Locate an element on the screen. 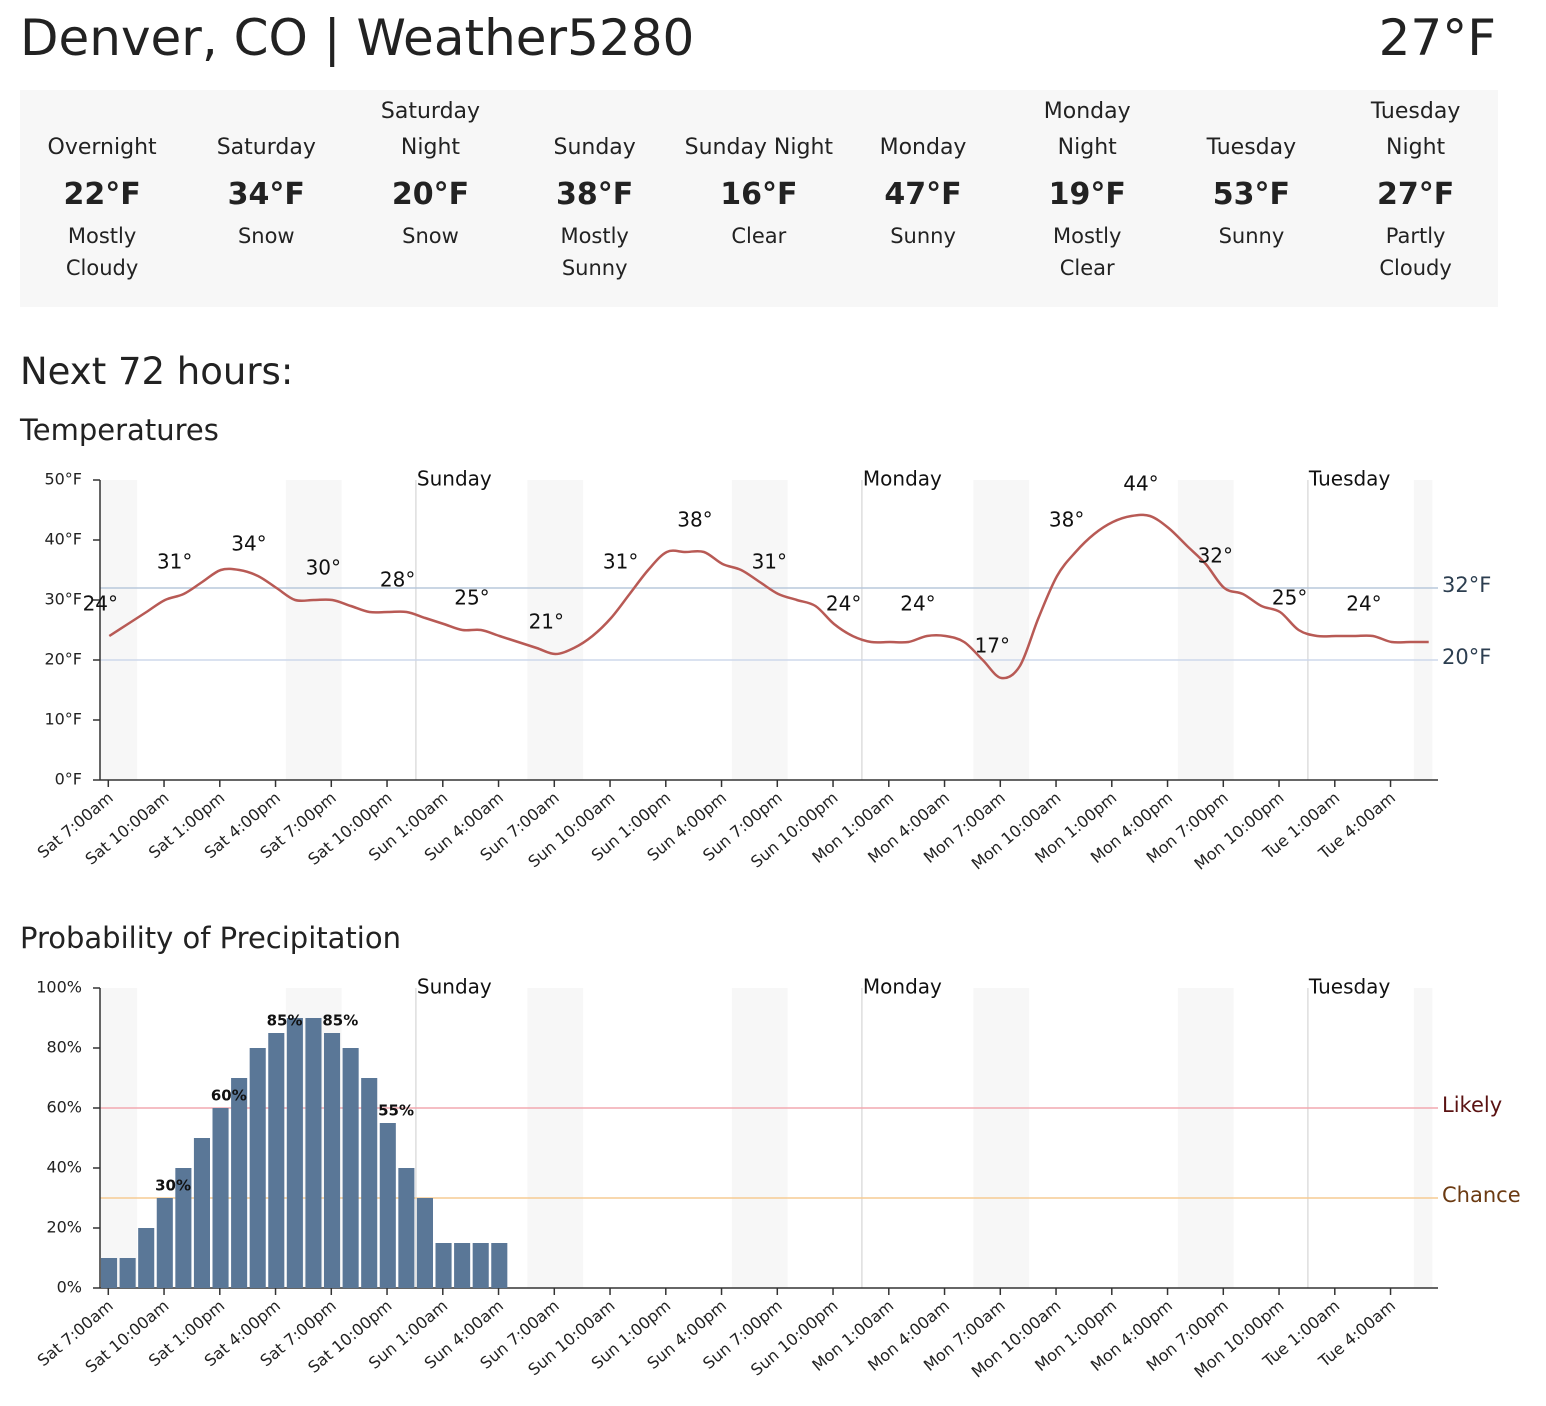 The image size is (1546, 1406). forecast-period: Sunday 38°F Mostly Sunny is located at coordinates (595, 198).